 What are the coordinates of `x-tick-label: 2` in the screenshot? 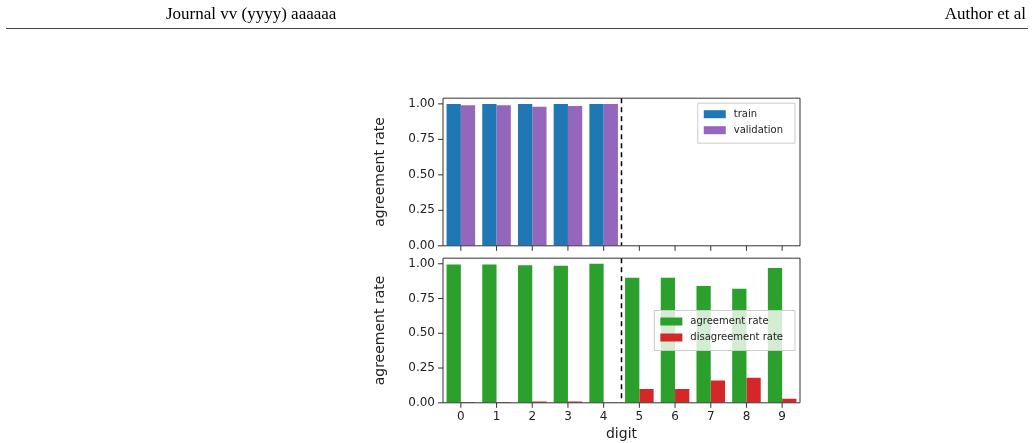 It's located at (532, 416).